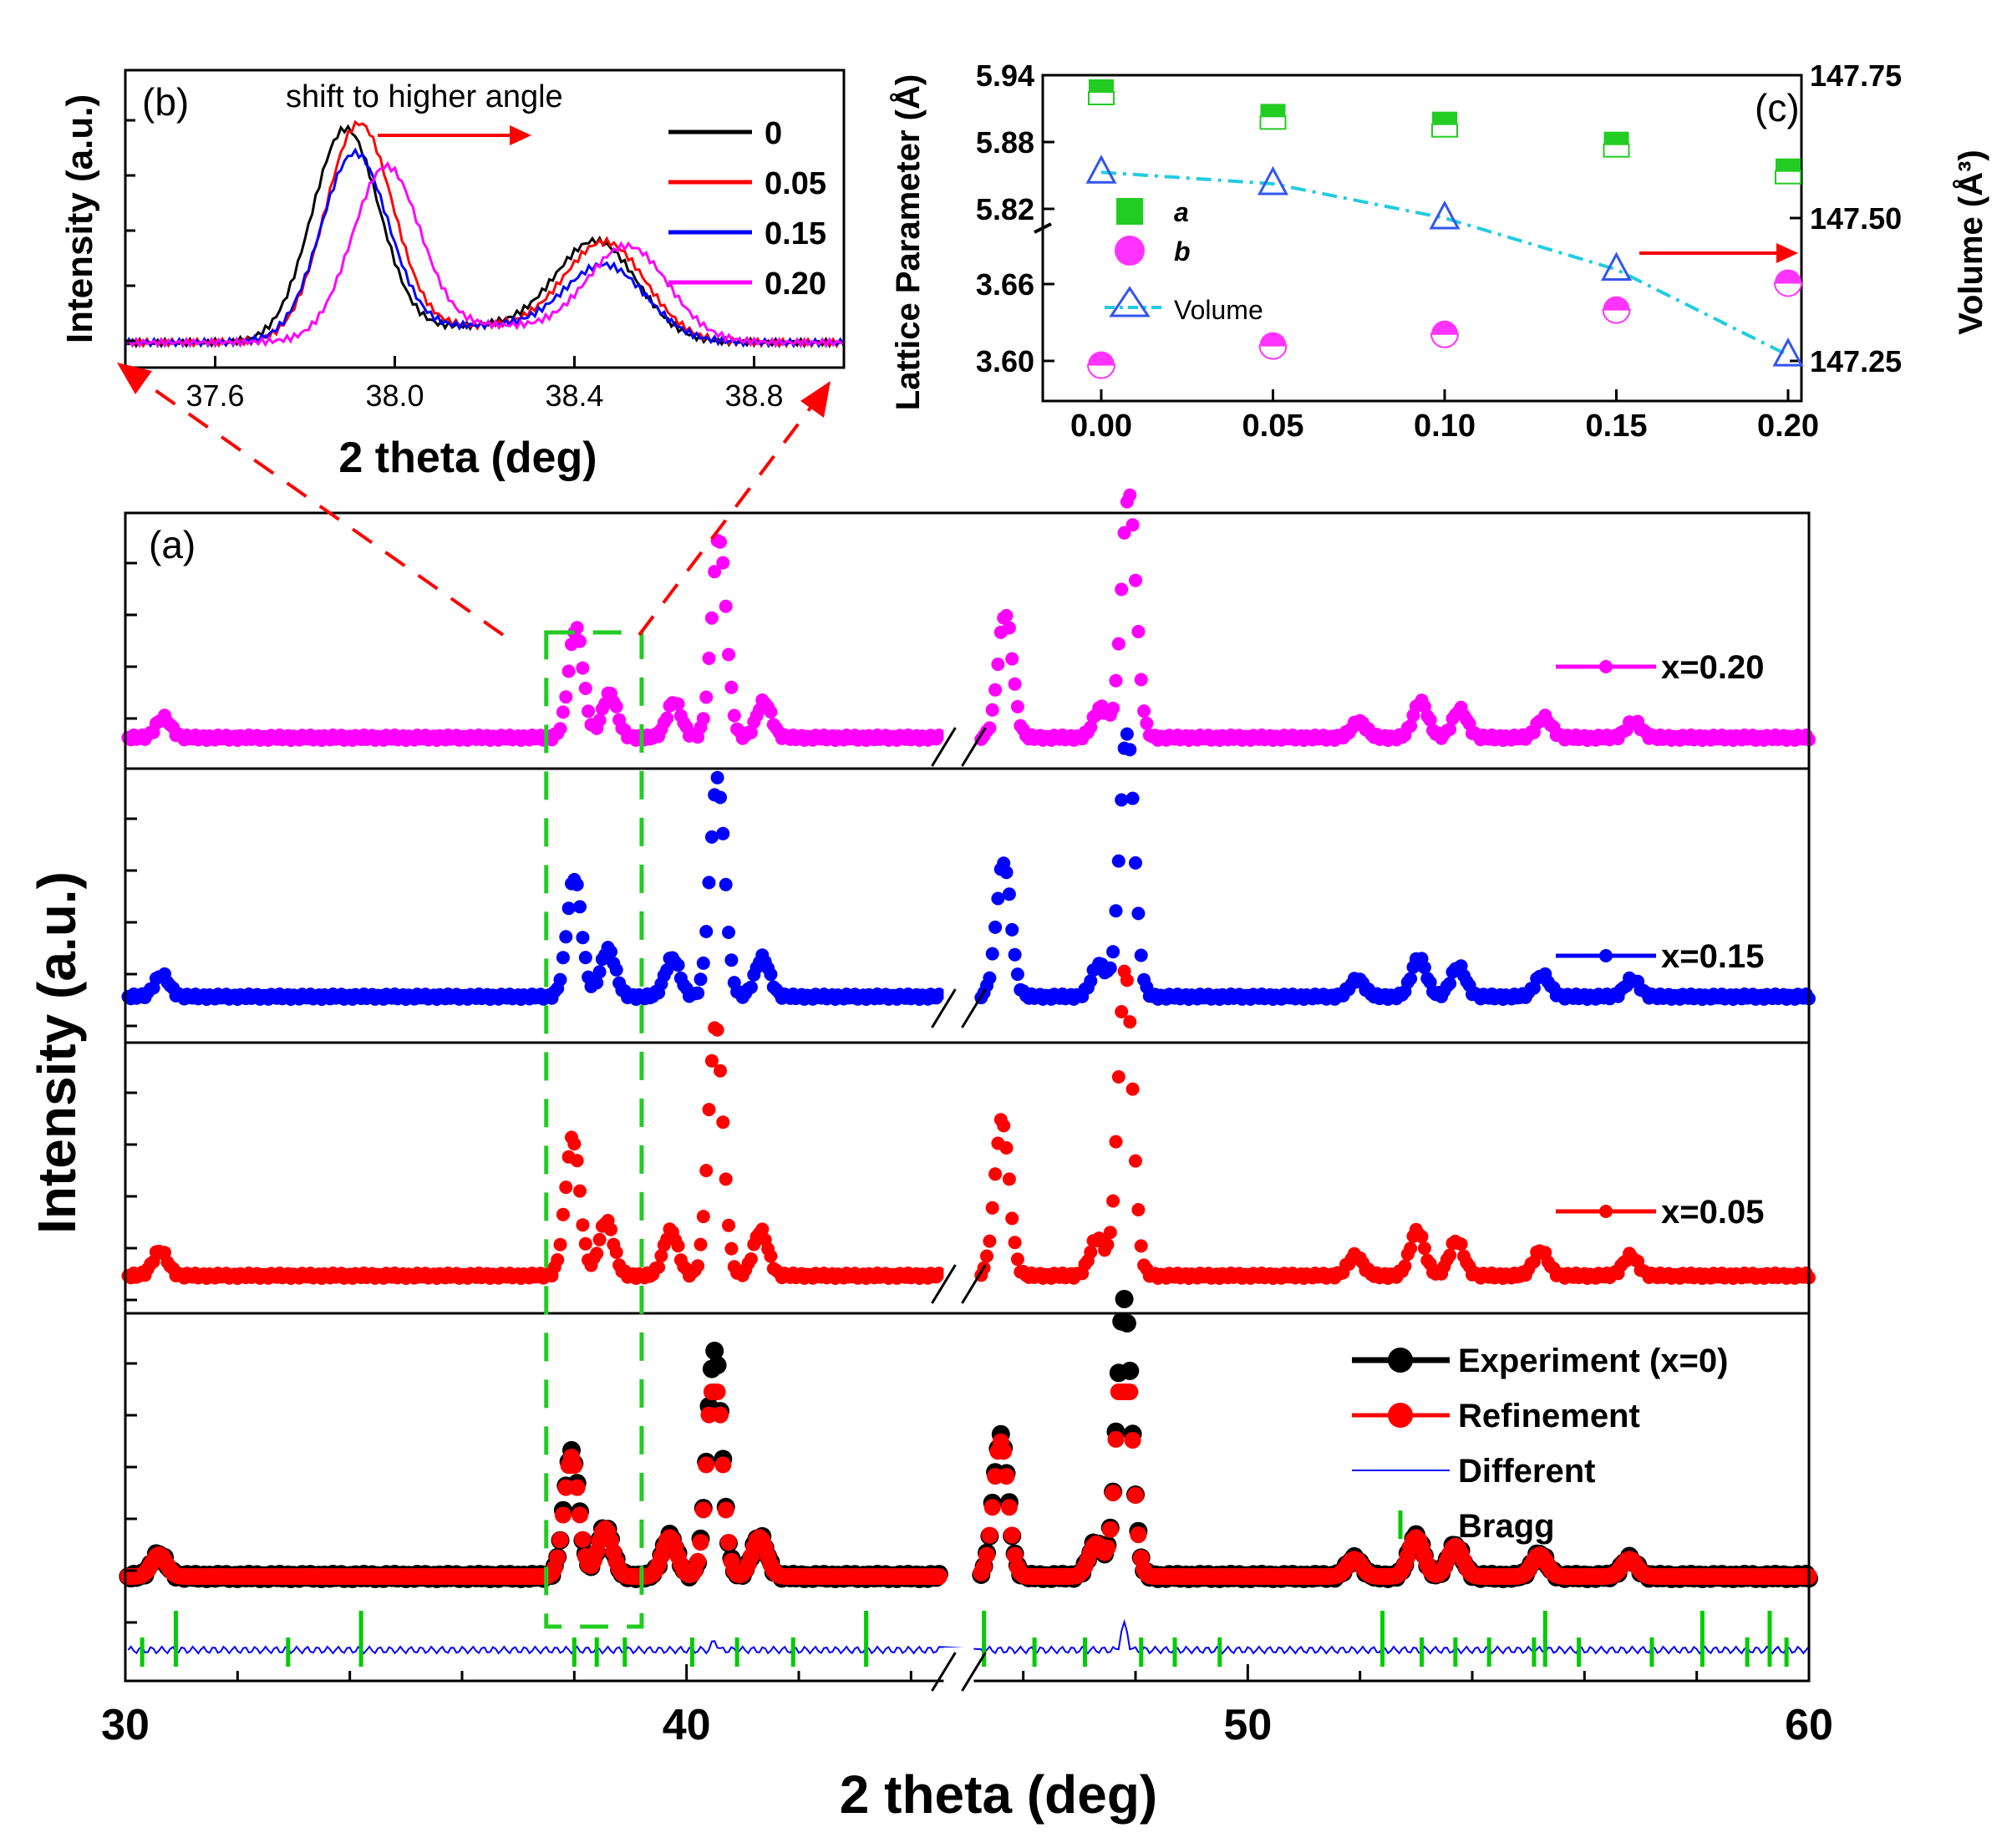 The width and height of the screenshot is (2012, 1848). What do you see at coordinates (959, 1208) in the screenshot?
I see `axis-break-marks` at bounding box center [959, 1208].